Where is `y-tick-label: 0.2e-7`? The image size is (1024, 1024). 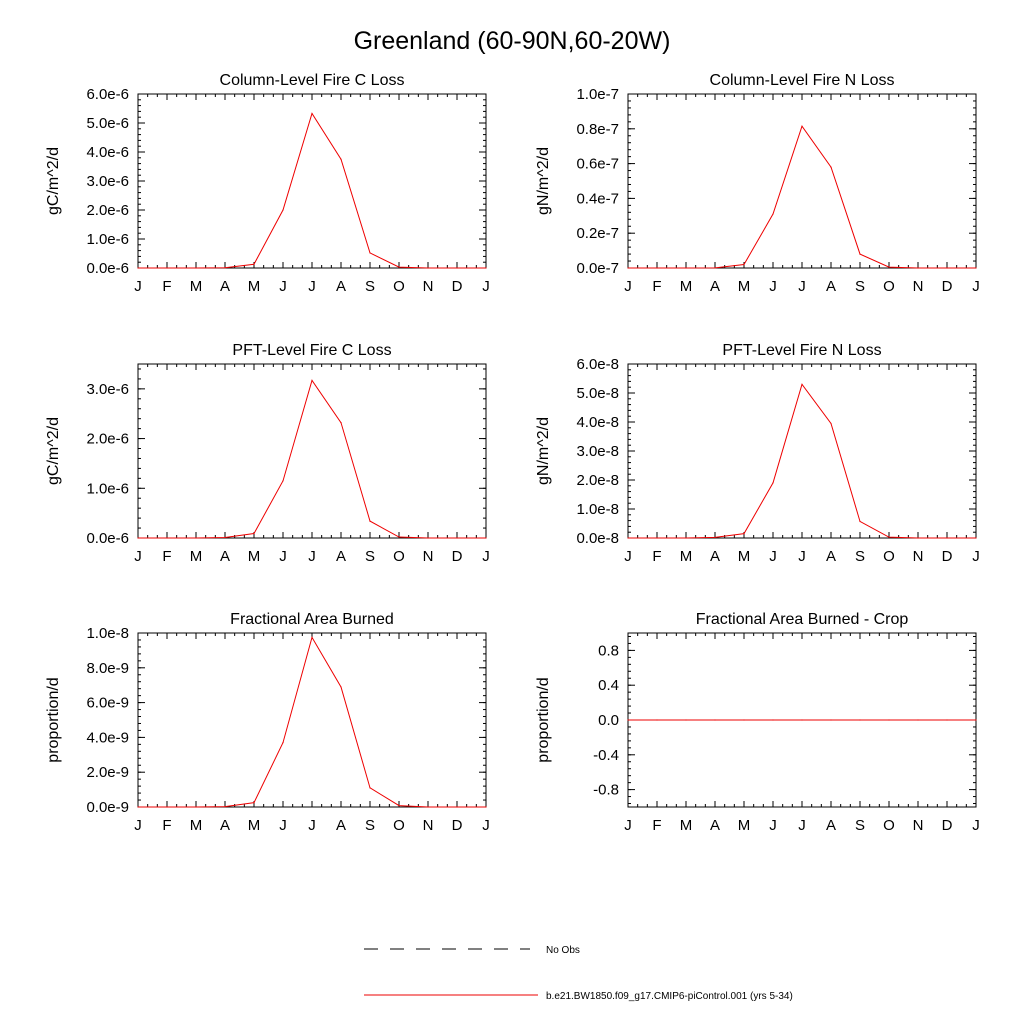
y-tick-label: 0.2e-7 is located at coordinates (597, 233).